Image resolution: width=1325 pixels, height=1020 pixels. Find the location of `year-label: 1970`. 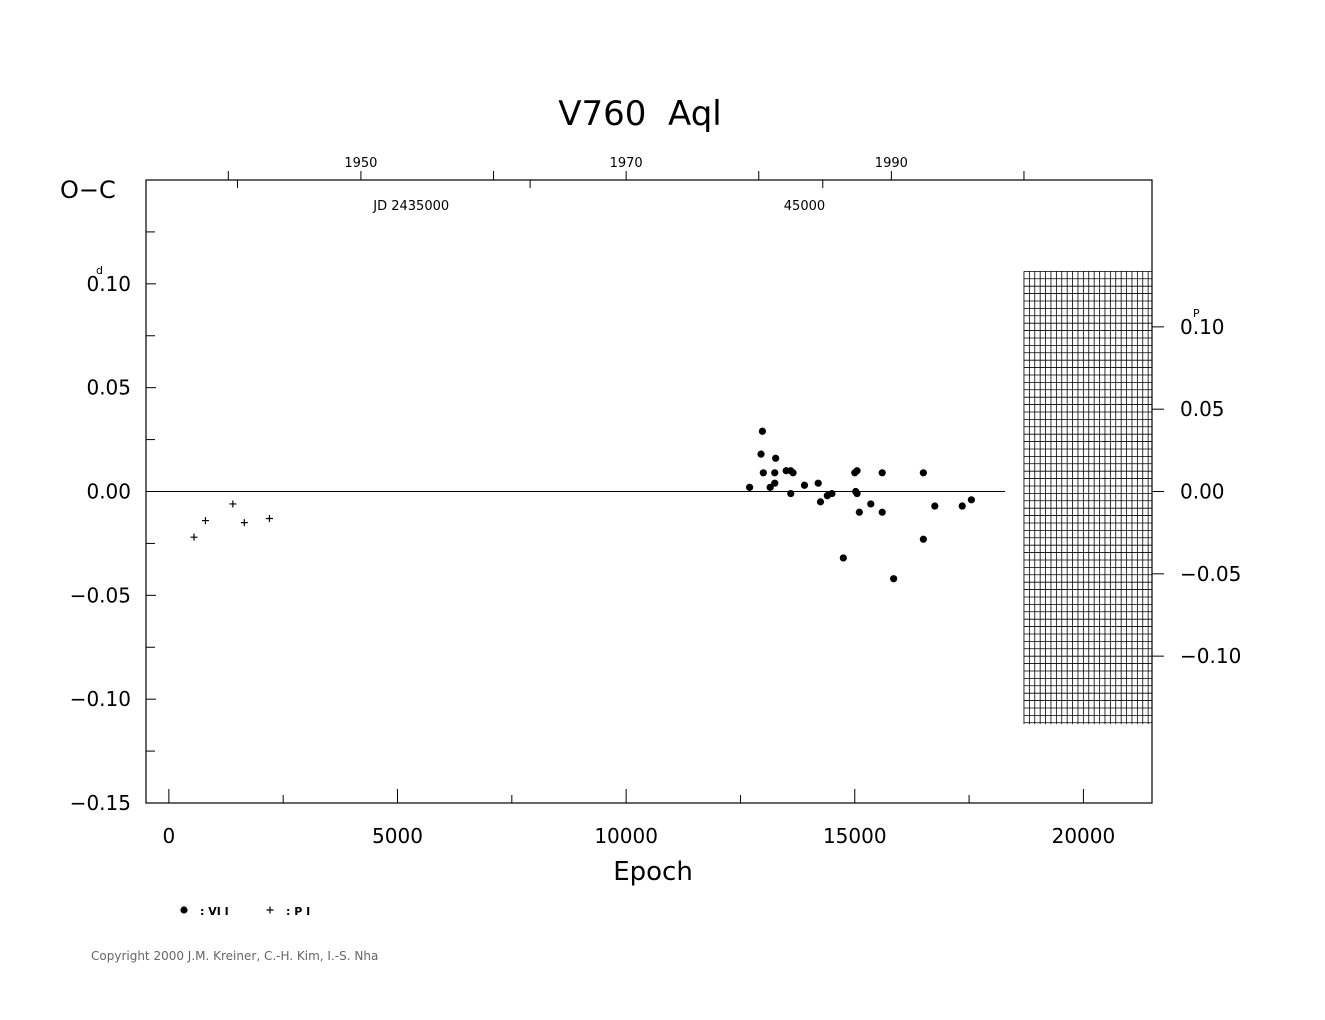

year-label: 1970 is located at coordinates (626, 163).